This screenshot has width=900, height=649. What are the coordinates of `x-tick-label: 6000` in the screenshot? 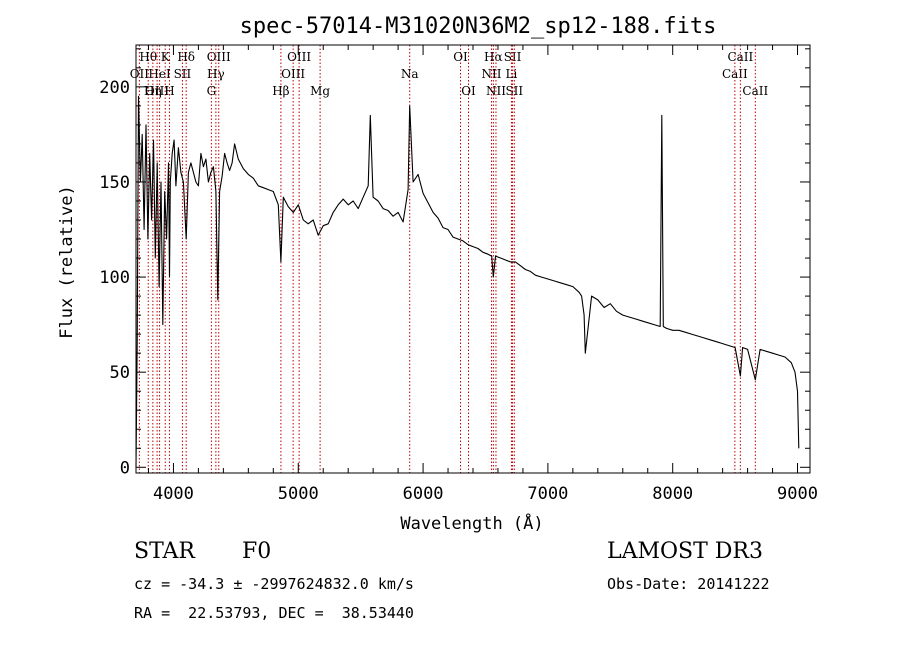 It's located at (423, 494).